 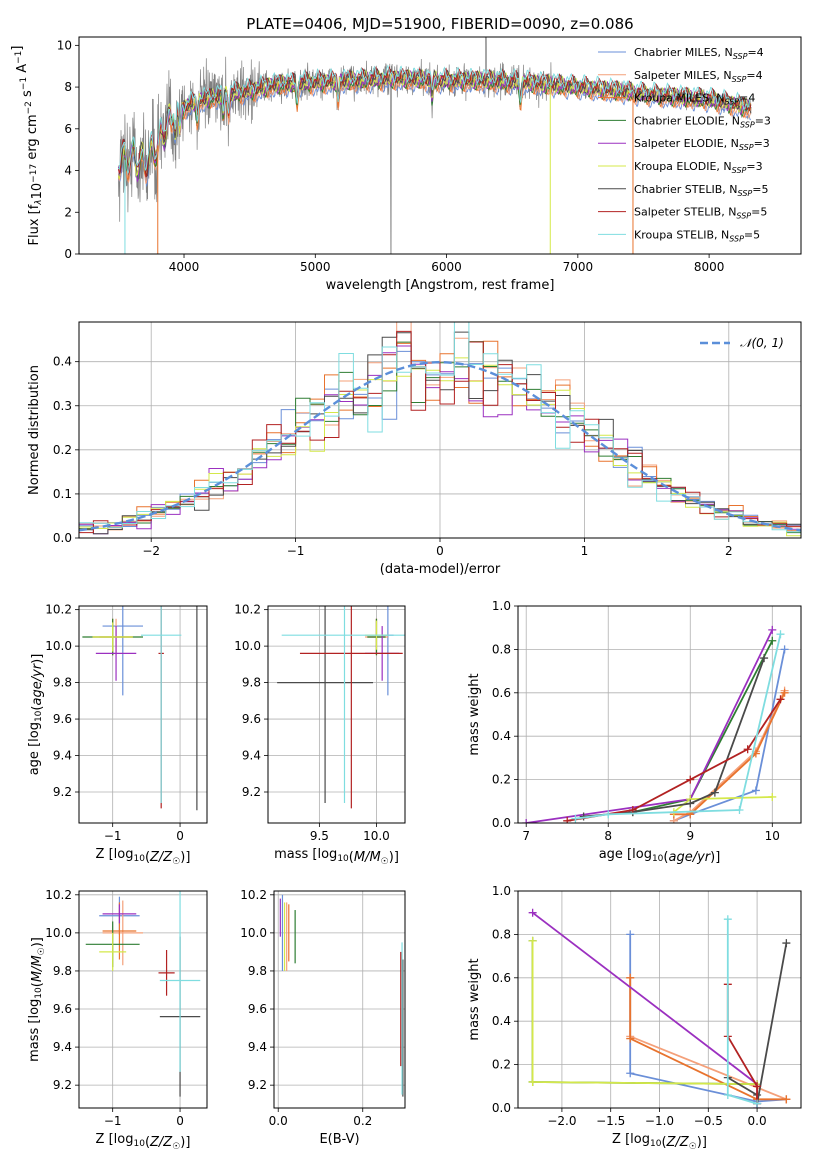 I want to click on y-tick-label: 9.8, so click(x=257, y=971).